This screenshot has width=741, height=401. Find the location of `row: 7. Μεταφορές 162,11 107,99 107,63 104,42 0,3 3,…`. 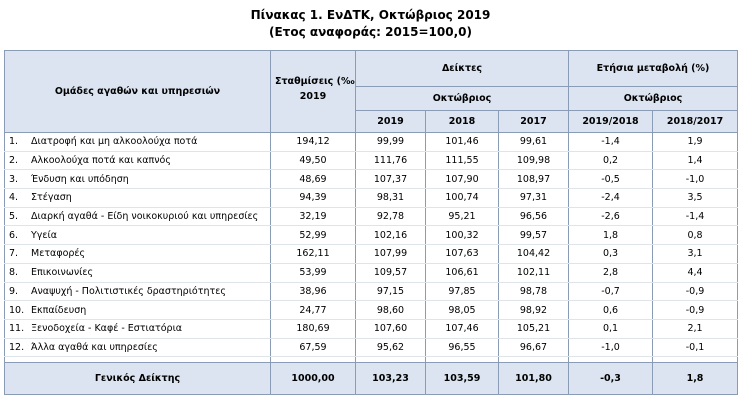

row: 7. Μεταφορές 162,11 107,99 107,63 104,42 0,3 3,… is located at coordinates (371, 254).